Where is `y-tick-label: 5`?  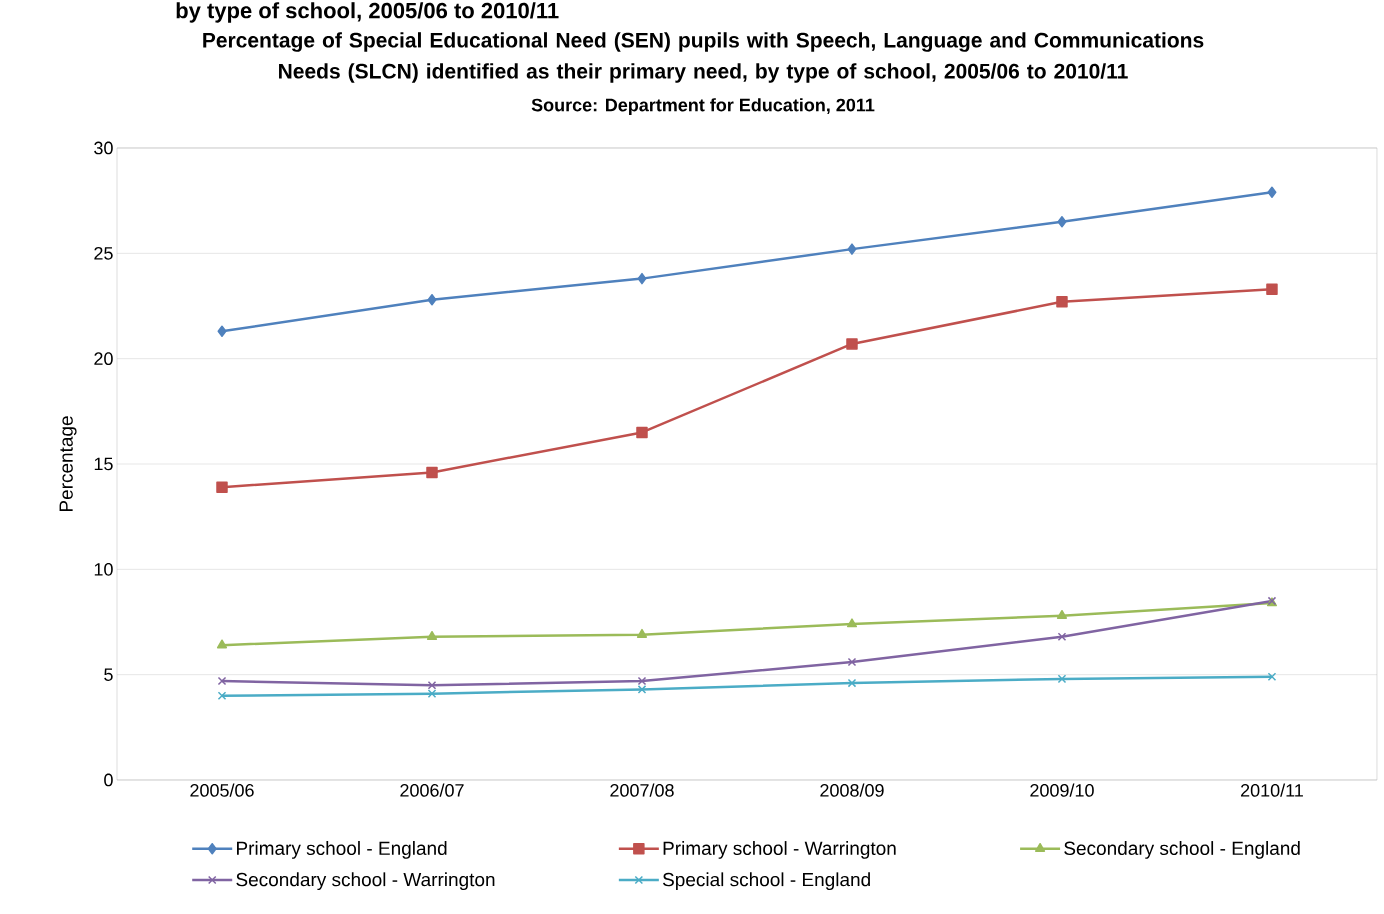 y-tick-label: 5 is located at coordinates (108, 674).